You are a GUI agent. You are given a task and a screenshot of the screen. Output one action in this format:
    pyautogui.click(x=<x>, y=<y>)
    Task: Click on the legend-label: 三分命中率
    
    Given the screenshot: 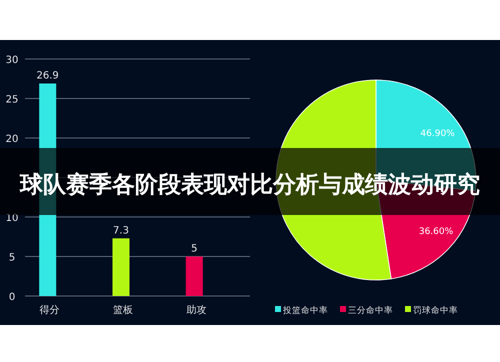 What is the action you would take?
    pyautogui.click(x=370, y=310)
    